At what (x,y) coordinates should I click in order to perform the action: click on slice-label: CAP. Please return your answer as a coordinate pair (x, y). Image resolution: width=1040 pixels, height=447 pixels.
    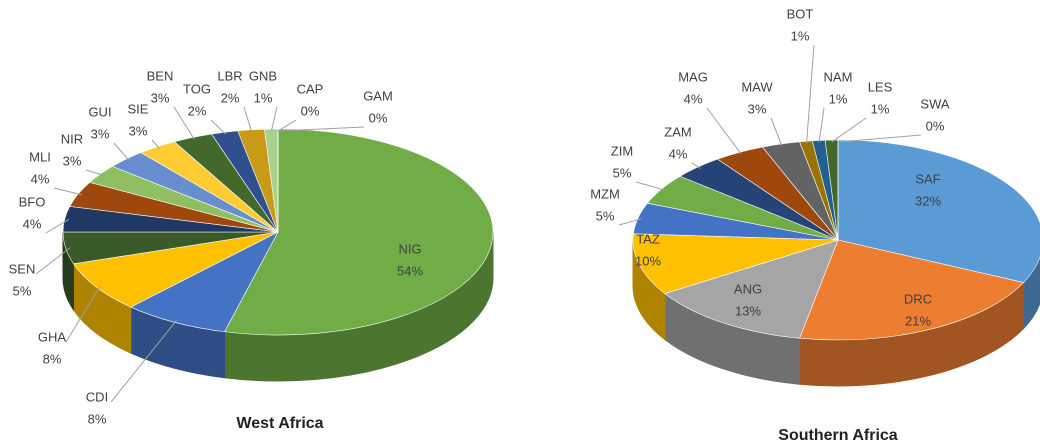
    Looking at the image, I should click on (310, 88).